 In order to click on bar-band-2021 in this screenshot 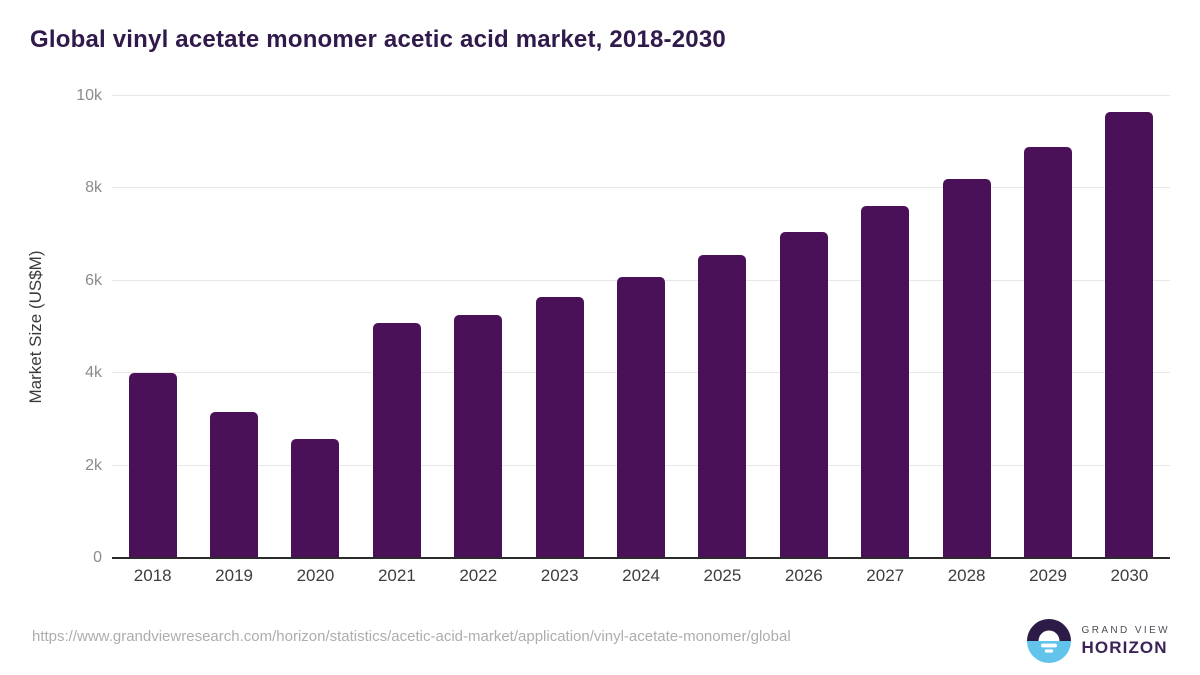, I will do `click(396, 327)`.